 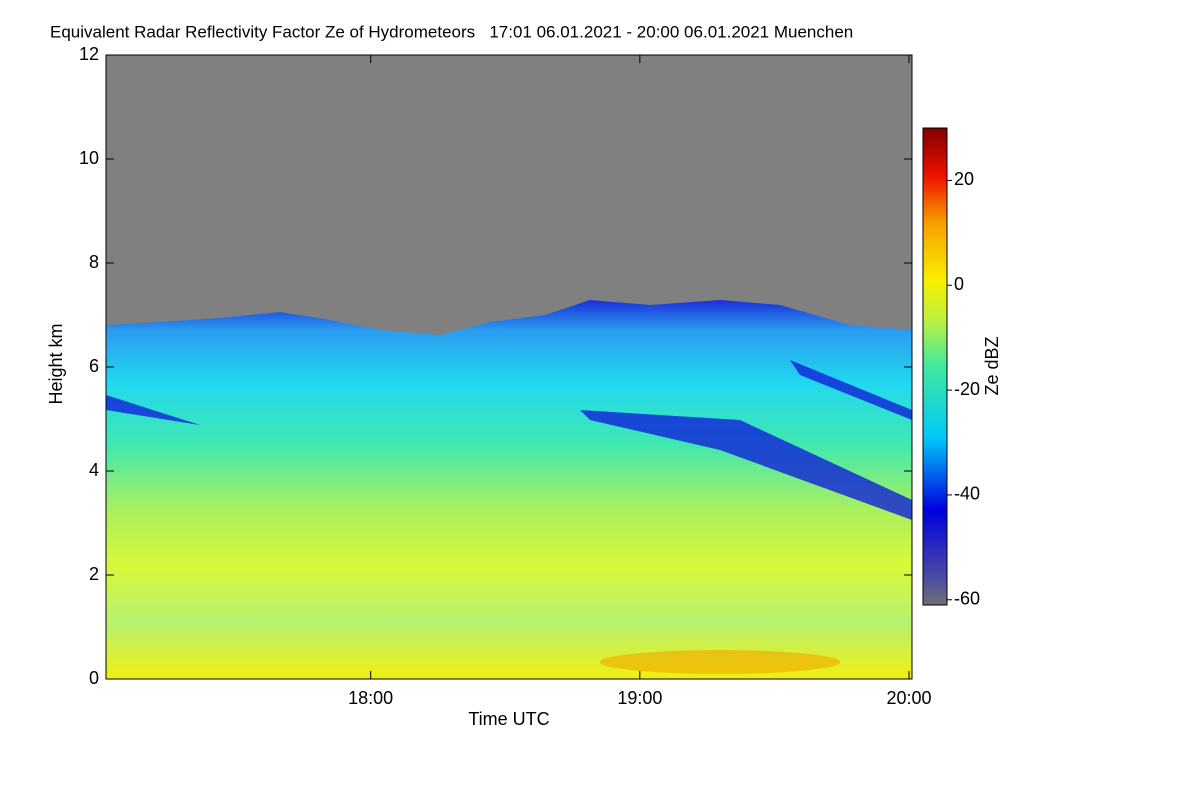 I want to click on colorbar-tick-label: -60, so click(x=967, y=599).